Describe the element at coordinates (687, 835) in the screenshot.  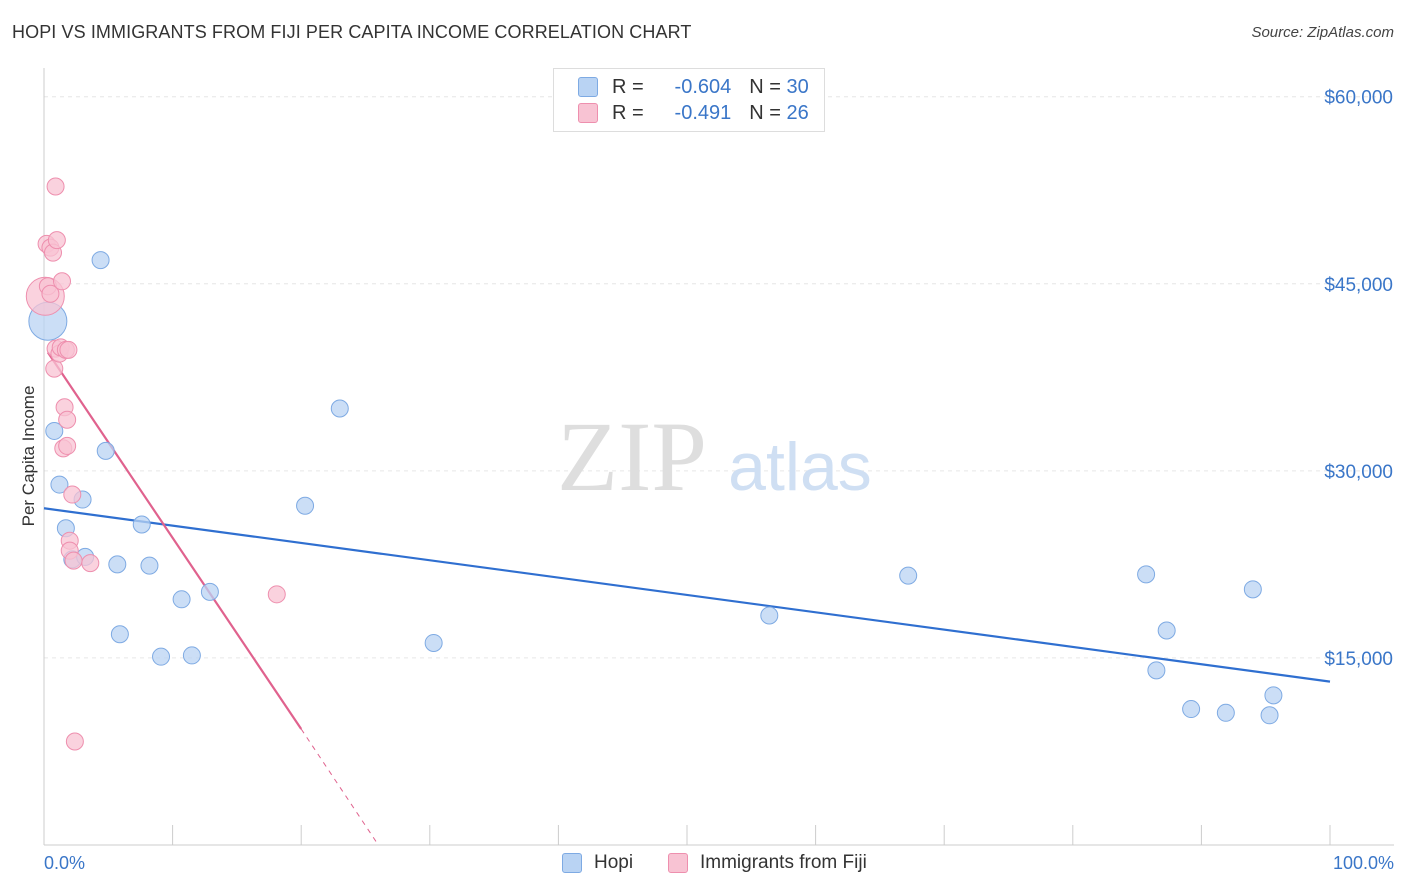
I see `x-ticks` at that location.